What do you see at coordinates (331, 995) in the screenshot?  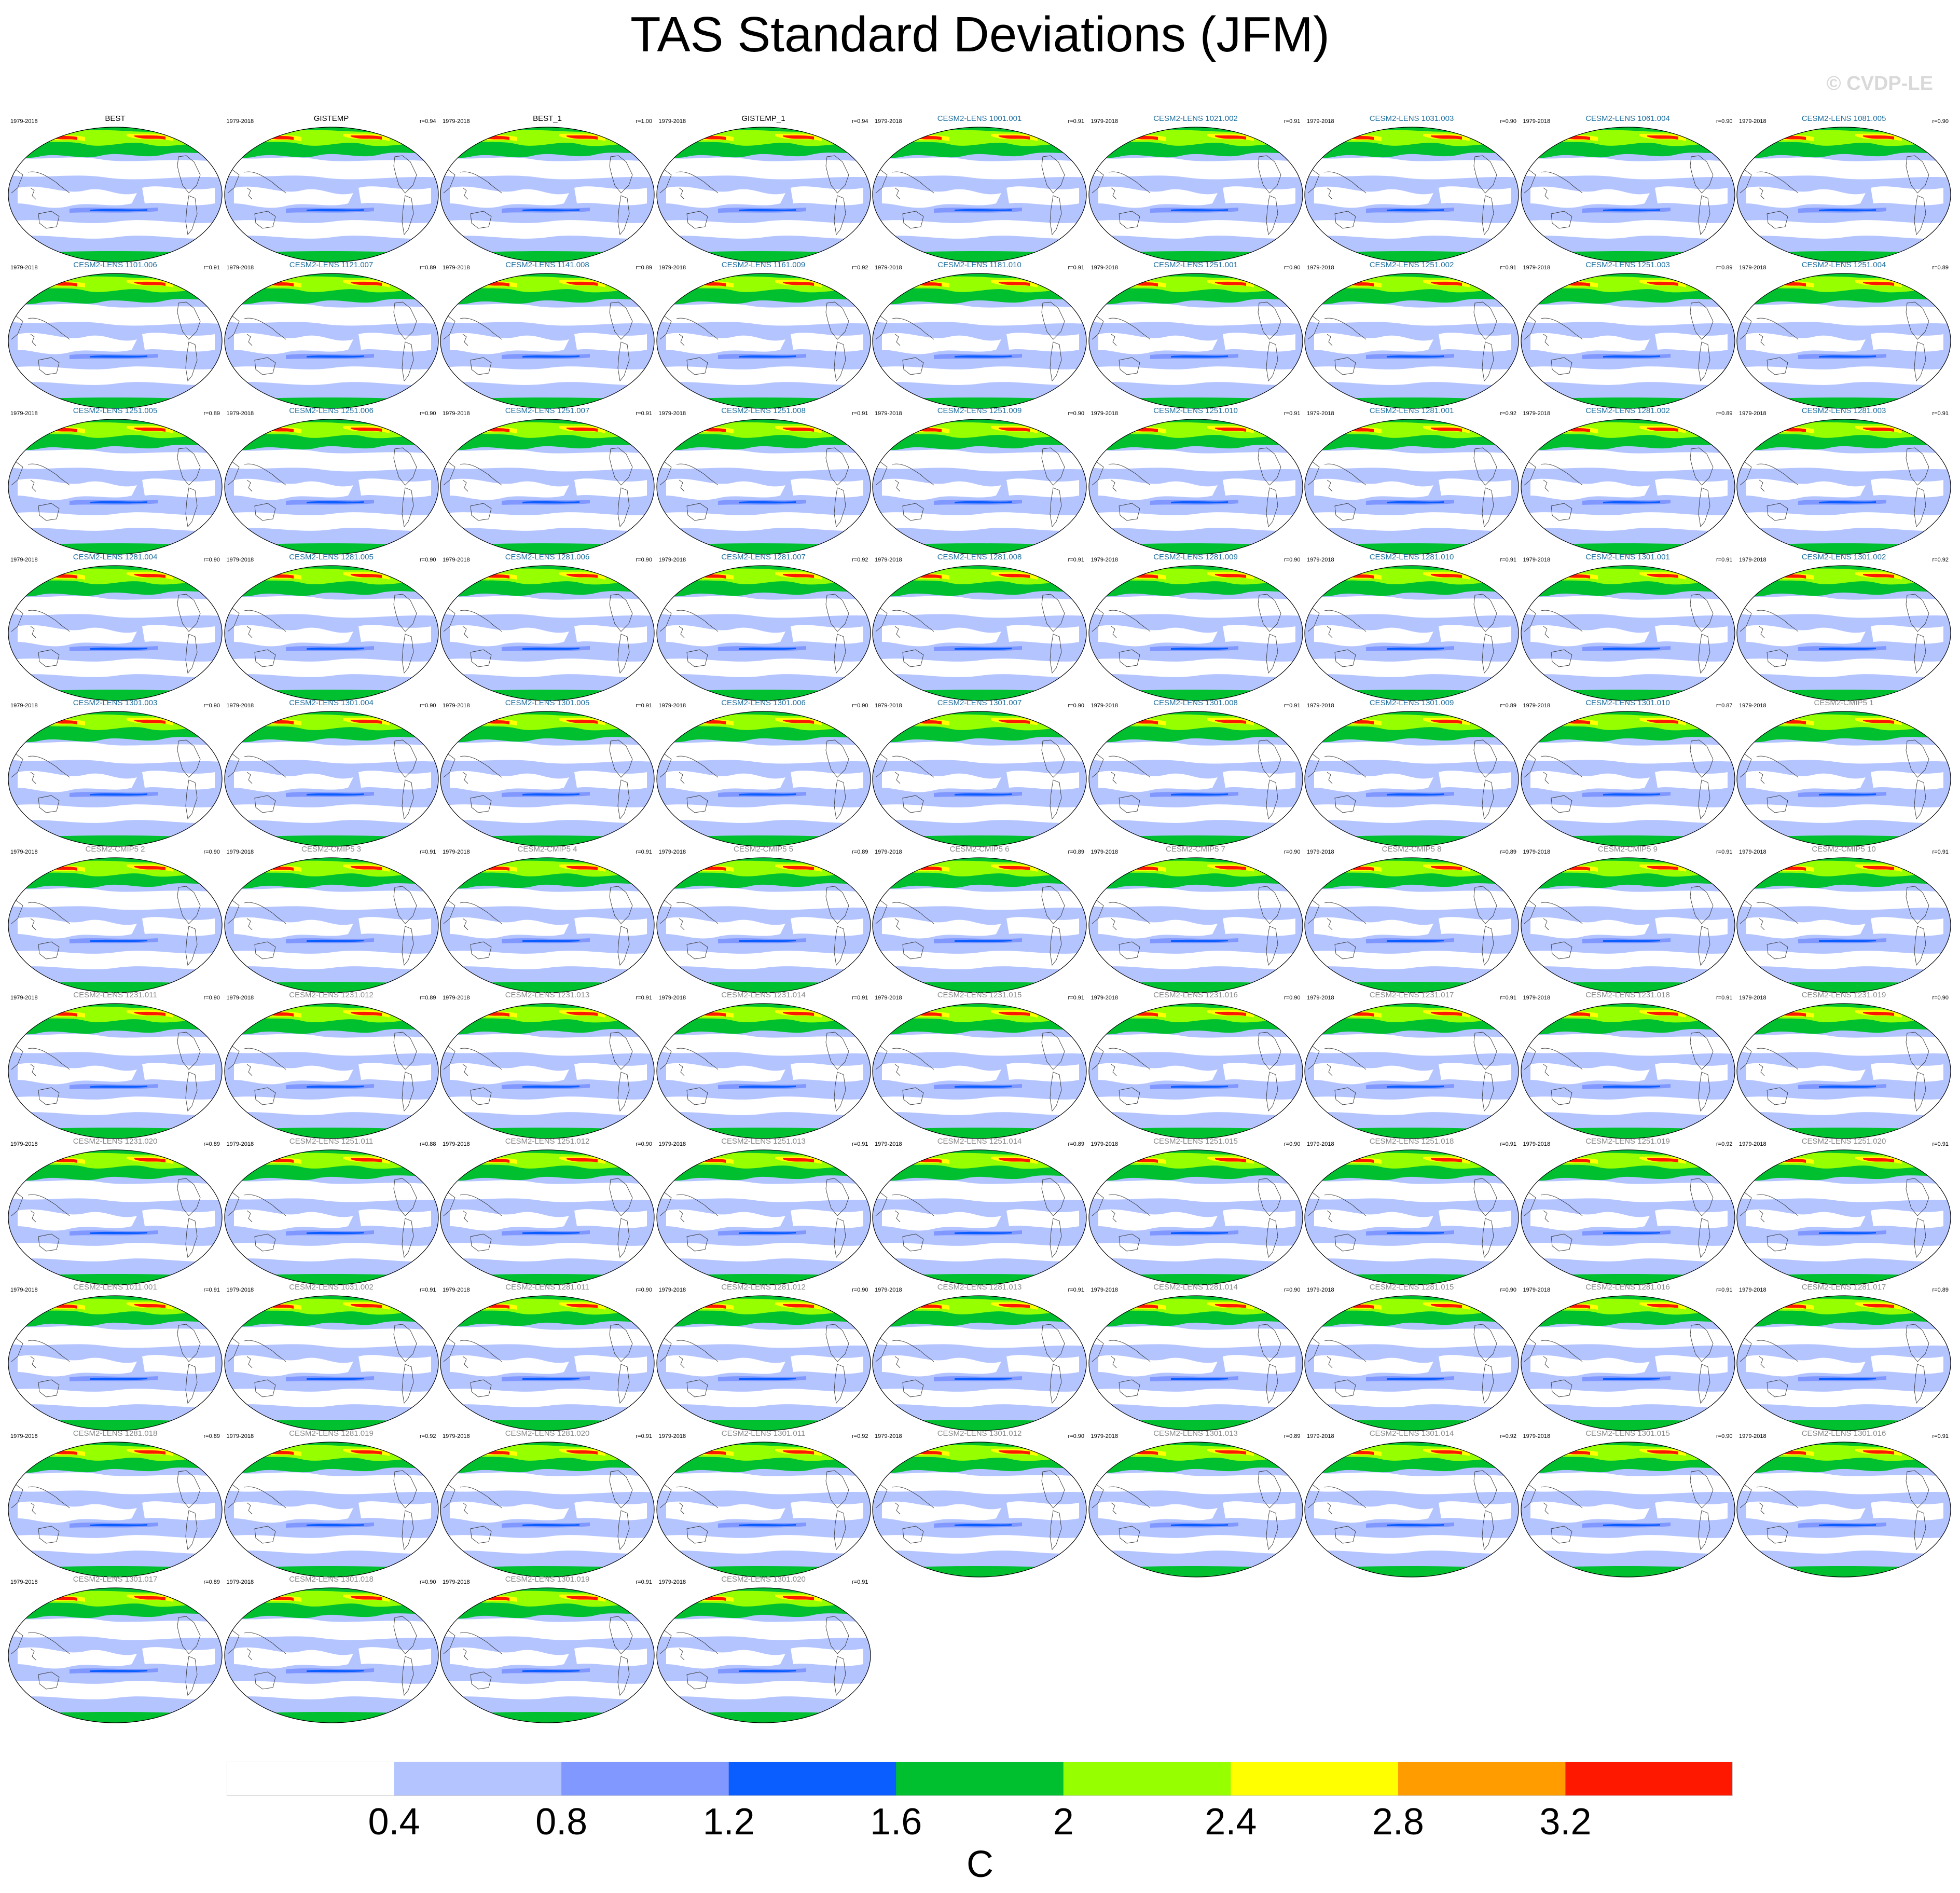 I see `panel-title: CESM2-LENS 1231.012` at bounding box center [331, 995].